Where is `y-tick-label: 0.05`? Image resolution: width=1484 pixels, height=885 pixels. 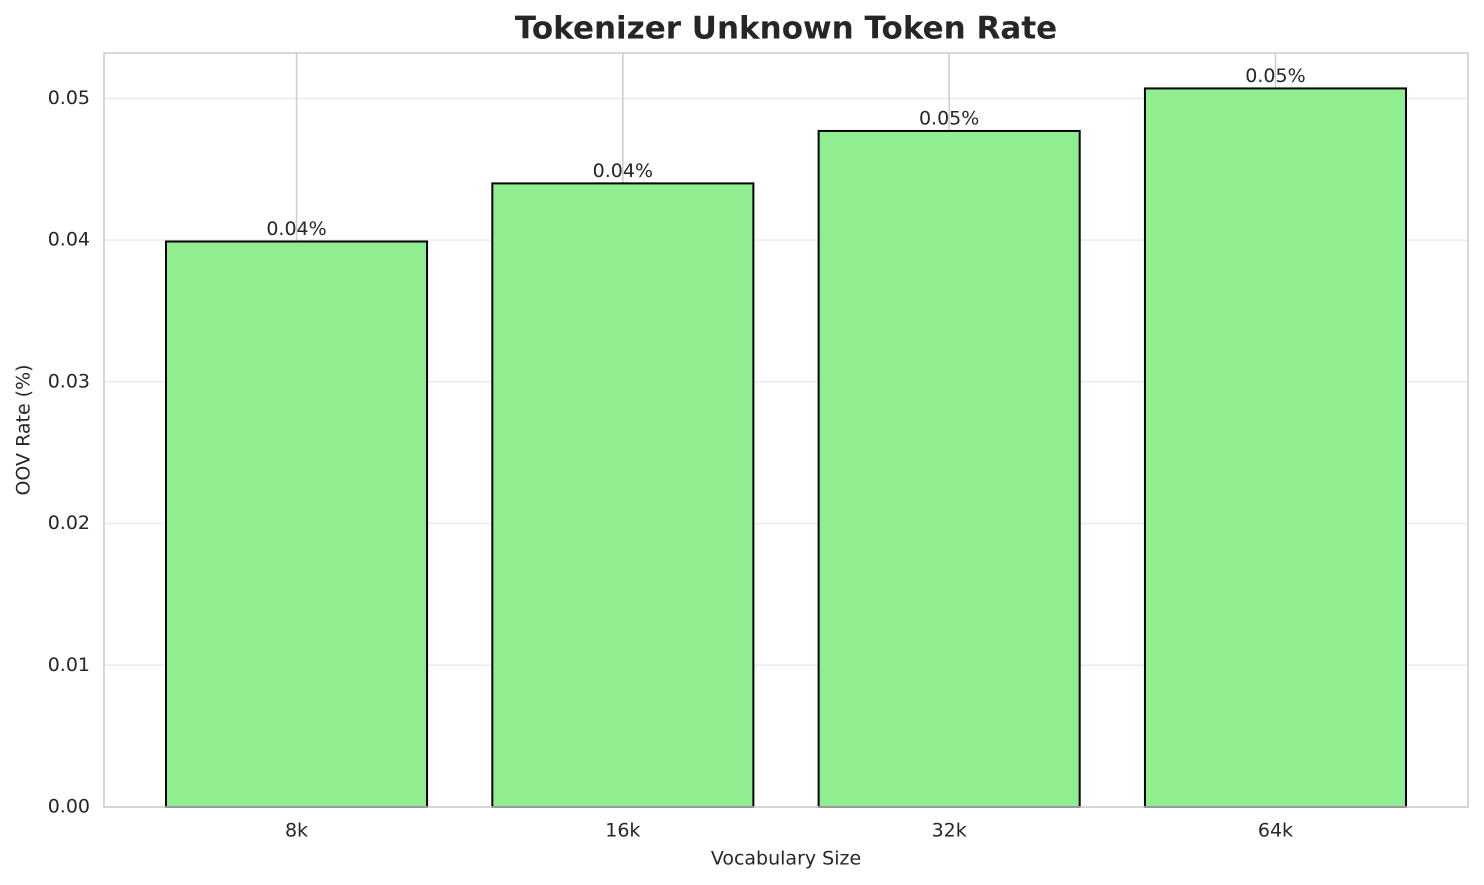 y-tick-label: 0.05 is located at coordinates (69, 98).